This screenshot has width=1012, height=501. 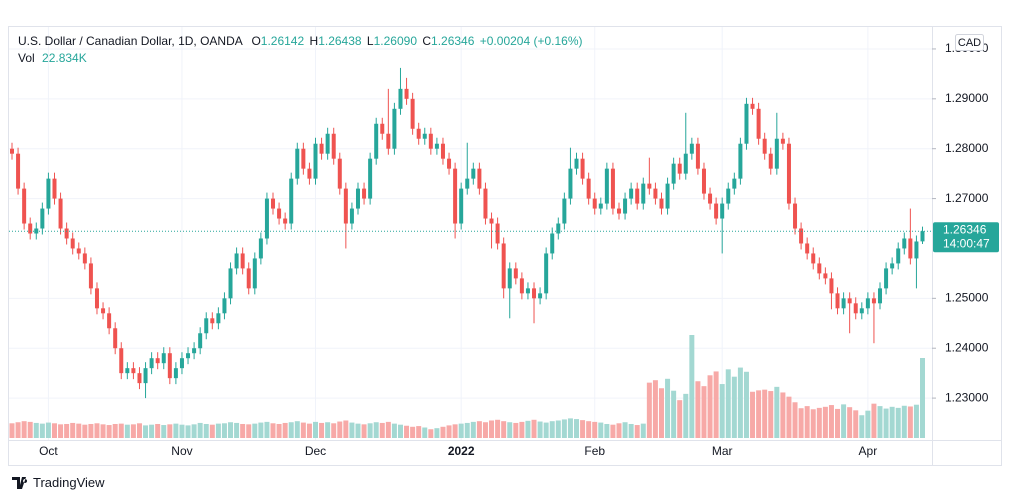 I want to click on ohlc-value: 1.26090, so click(x=396, y=41).